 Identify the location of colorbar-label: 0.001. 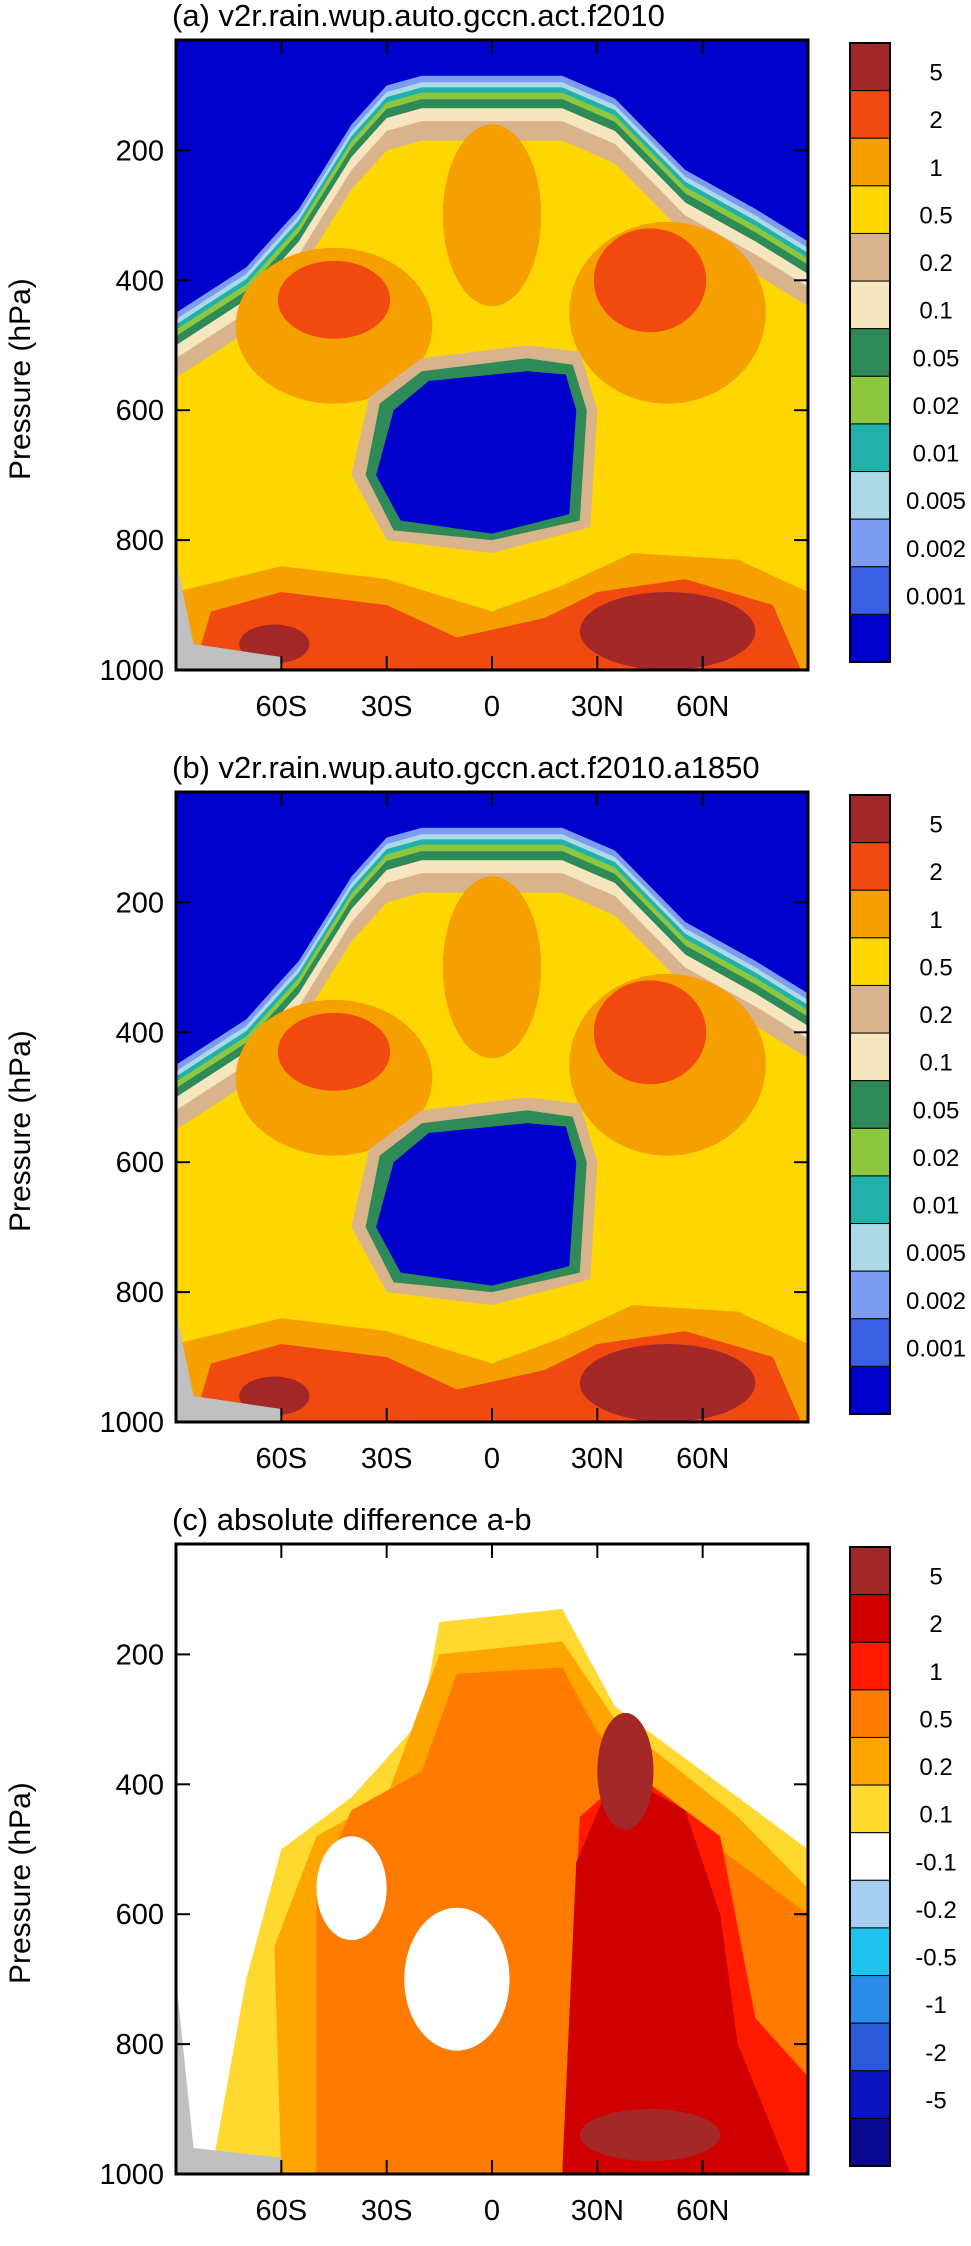
(936, 1348).